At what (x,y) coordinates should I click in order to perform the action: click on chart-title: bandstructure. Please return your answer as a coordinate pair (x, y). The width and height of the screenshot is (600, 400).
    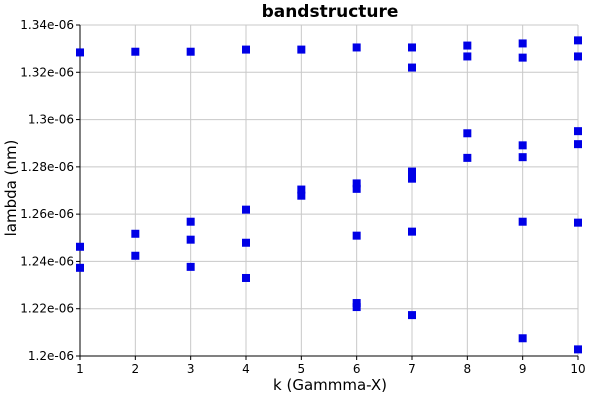
    Looking at the image, I should click on (330, 12).